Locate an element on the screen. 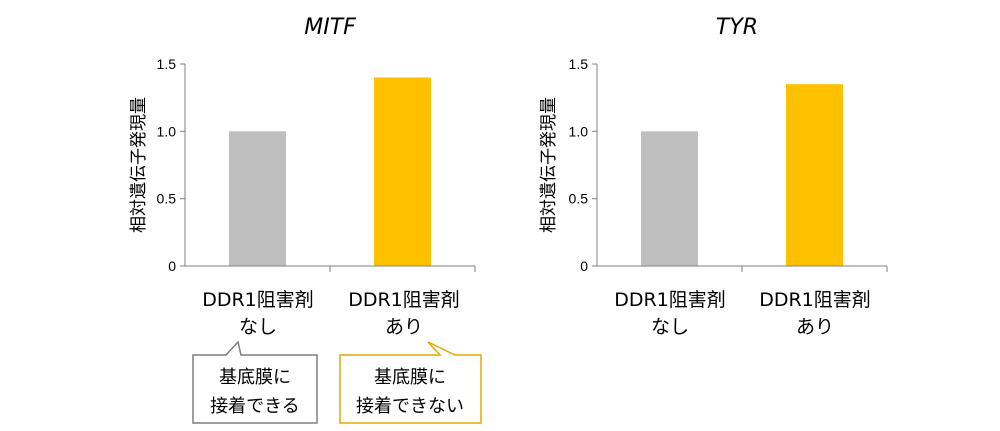 The image size is (1000, 431). callout-attachable: 基底膜に 接着できる is located at coordinates (255, 382).